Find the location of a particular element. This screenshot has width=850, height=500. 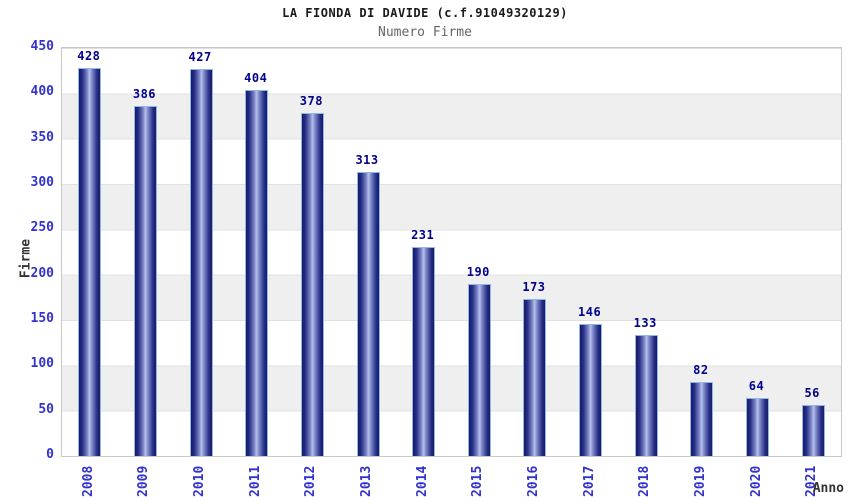

x-tick-label: 2011 is located at coordinates (255, 481).